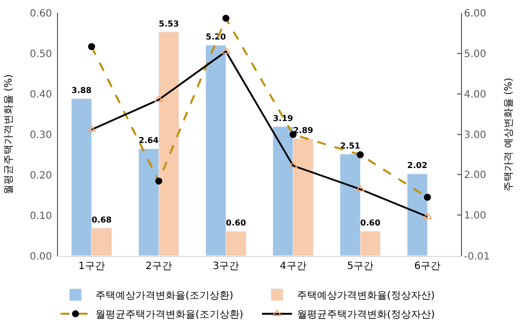 This screenshot has height=336, width=520. What do you see at coordinates (226, 266) in the screenshot?
I see `x-tick-label: 3구간` at bounding box center [226, 266].